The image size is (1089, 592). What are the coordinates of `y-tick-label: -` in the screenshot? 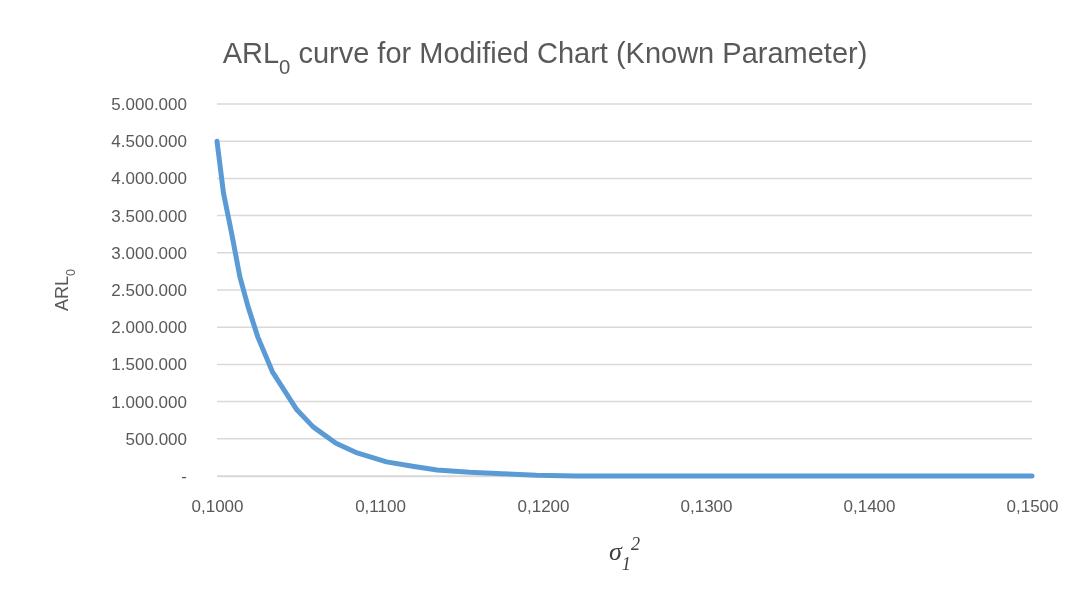 It's located at (184, 476).